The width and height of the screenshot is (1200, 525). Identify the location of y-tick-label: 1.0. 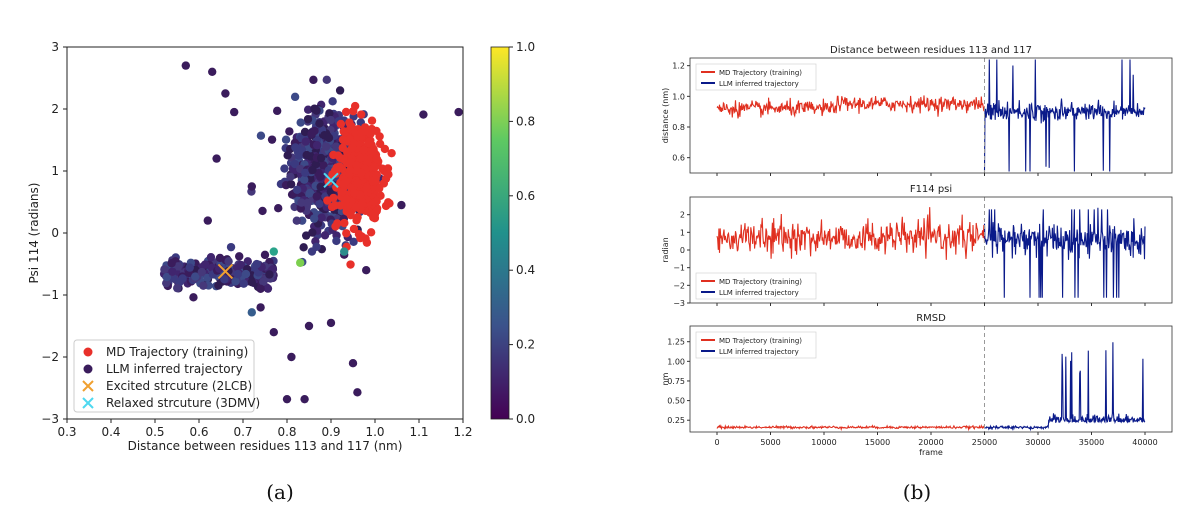
(678, 96).